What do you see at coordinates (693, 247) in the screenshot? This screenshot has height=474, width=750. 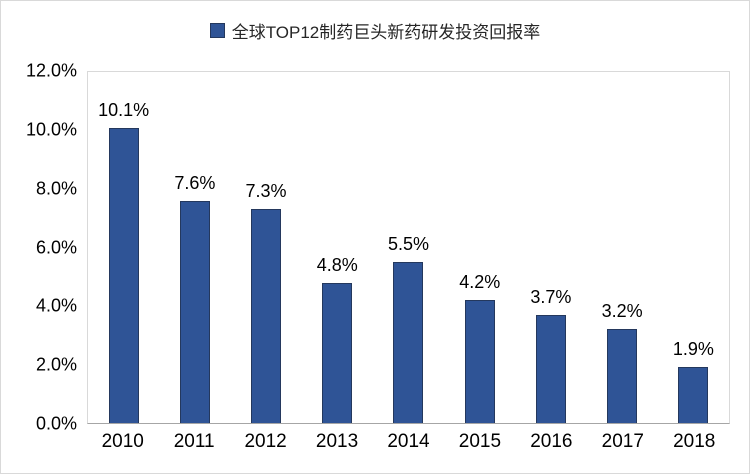 I see `bar-column-2018: 1.9%` at bounding box center [693, 247].